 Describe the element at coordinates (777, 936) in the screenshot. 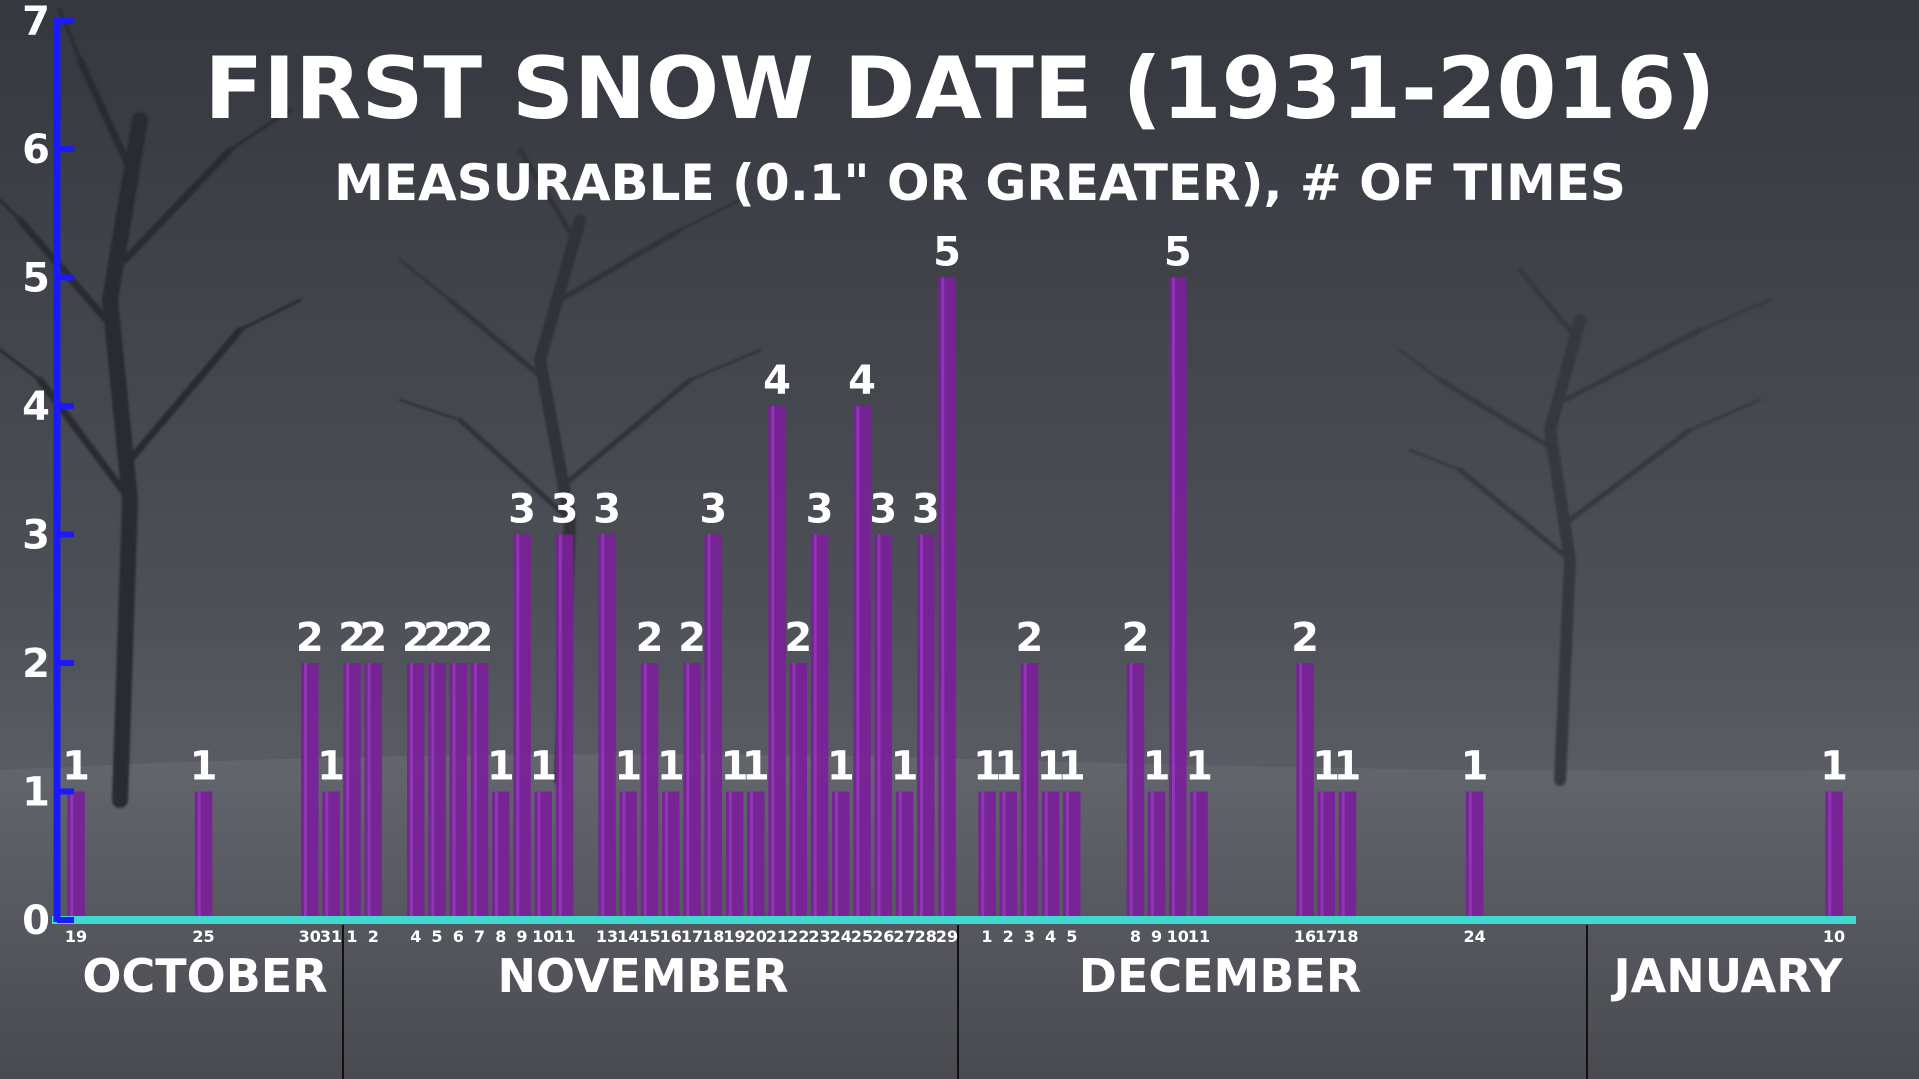

I see `day-tick-label: 21` at that location.